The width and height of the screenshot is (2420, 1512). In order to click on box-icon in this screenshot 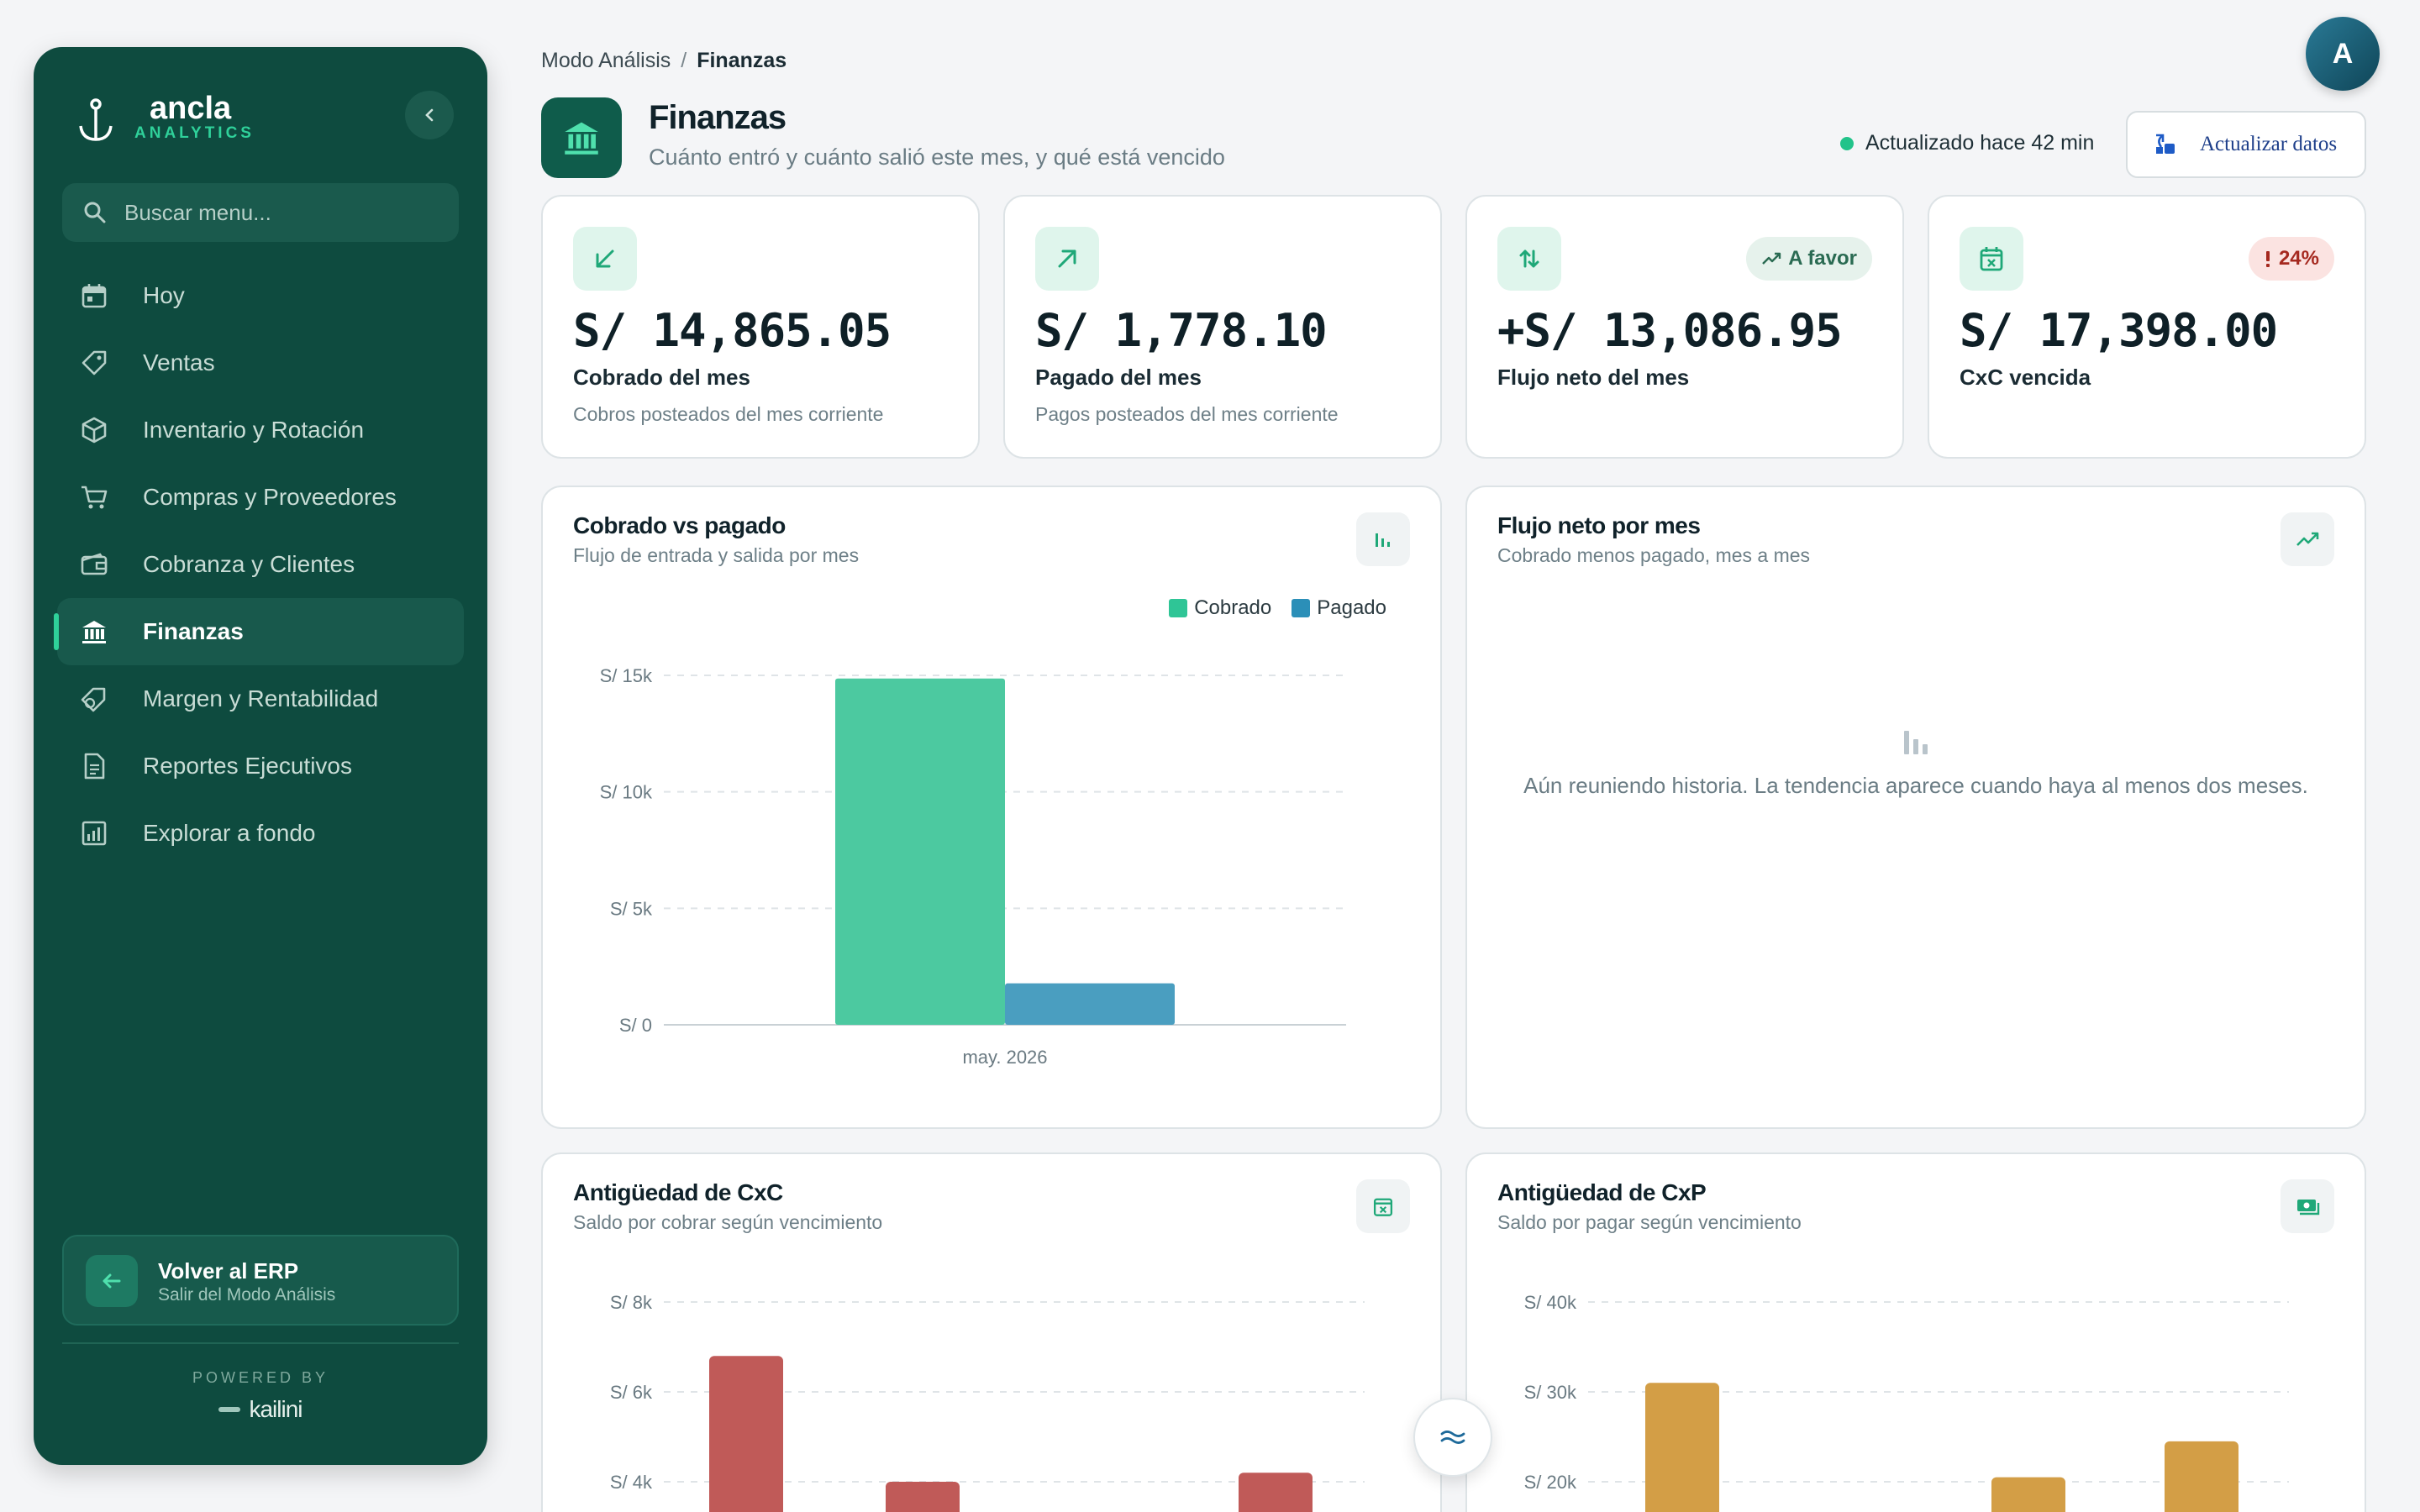, I will do `click(94, 430)`.